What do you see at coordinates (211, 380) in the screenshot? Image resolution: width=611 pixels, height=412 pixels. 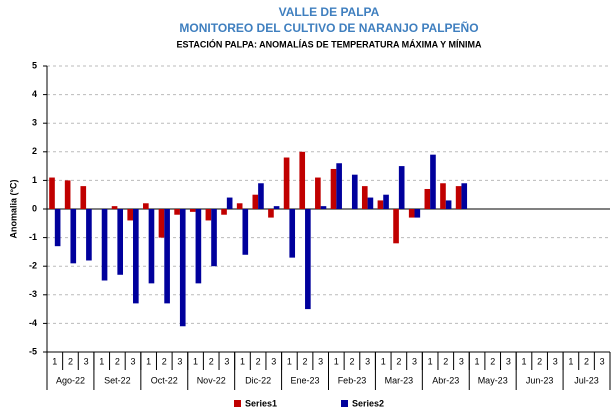 I see `x-group-label: Nov-22` at bounding box center [211, 380].